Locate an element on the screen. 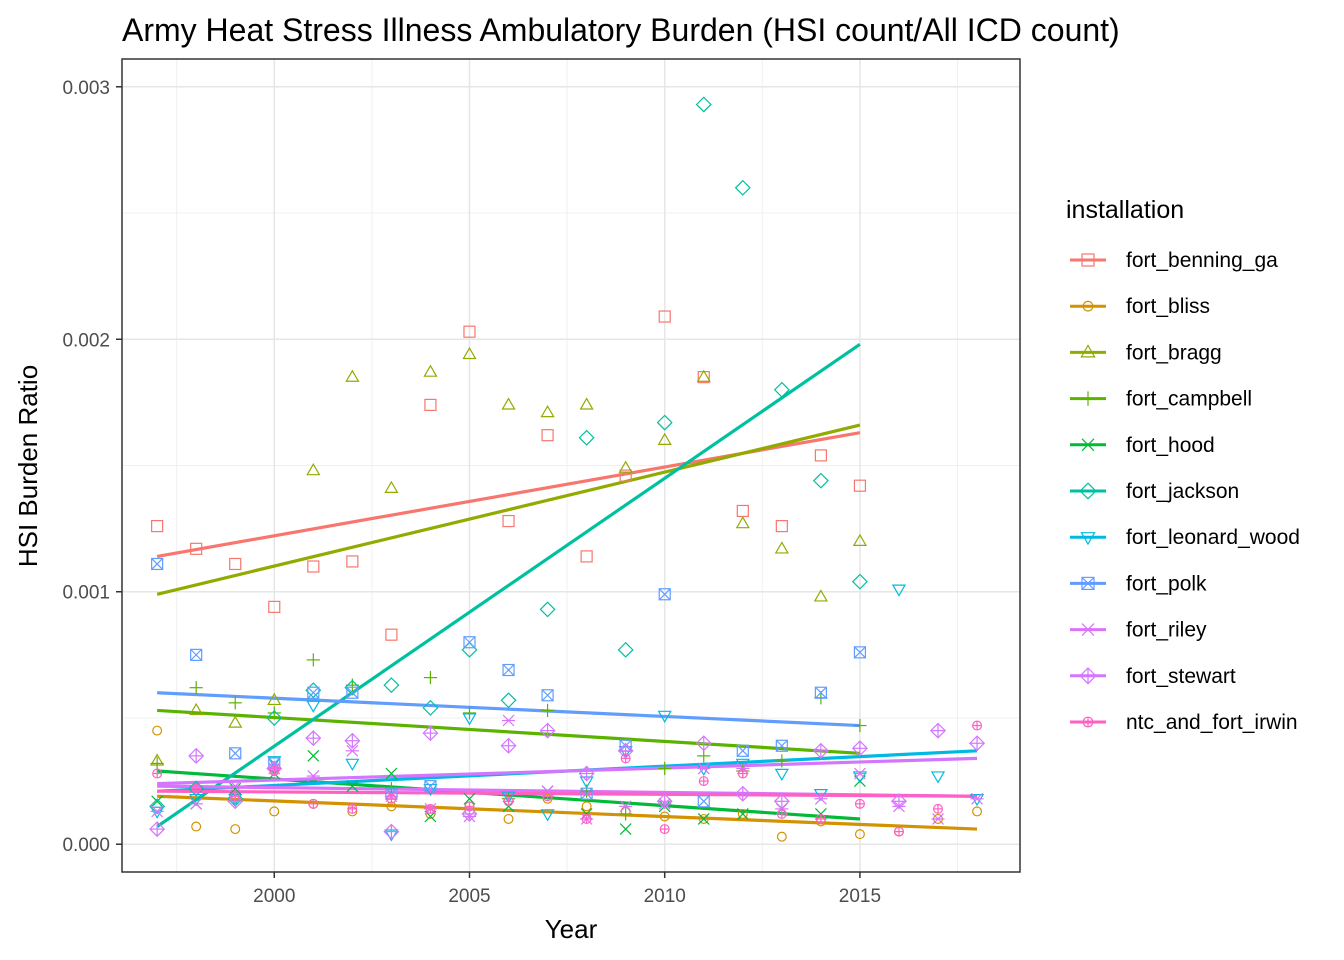 Image resolution: width=1344 pixels, height=960 pixels. legend-label: fort_campbell is located at coordinates (1189, 399).